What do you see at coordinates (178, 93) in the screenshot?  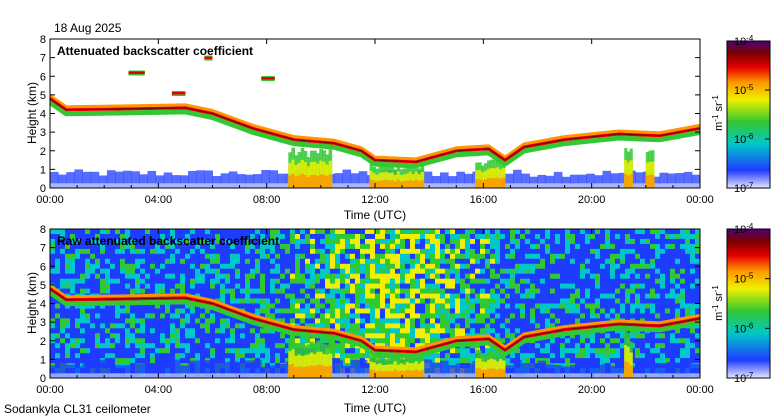 I see `elevated-cloud-patch` at bounding box center [178, 93].